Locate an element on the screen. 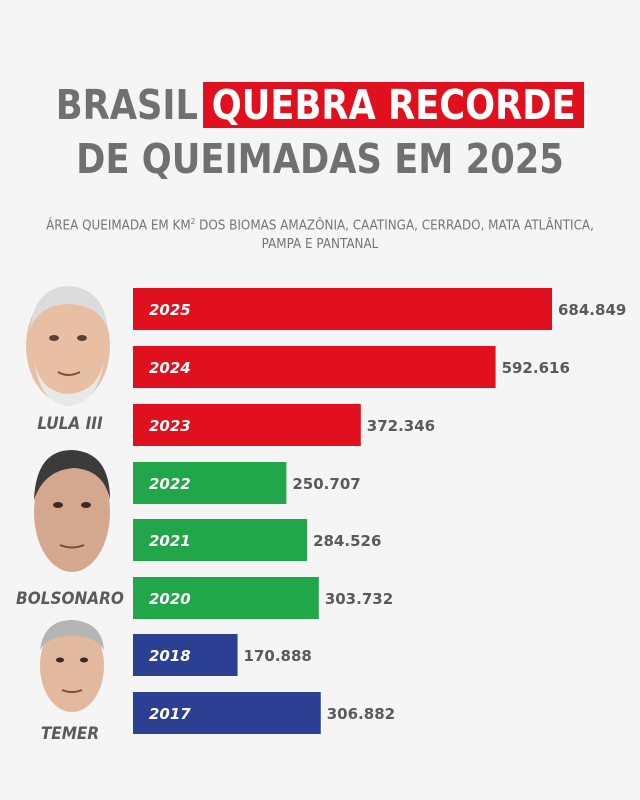 This screenshot has height=800, width=640. bar-category-label: 2020 is located at coordinates (170, 599).